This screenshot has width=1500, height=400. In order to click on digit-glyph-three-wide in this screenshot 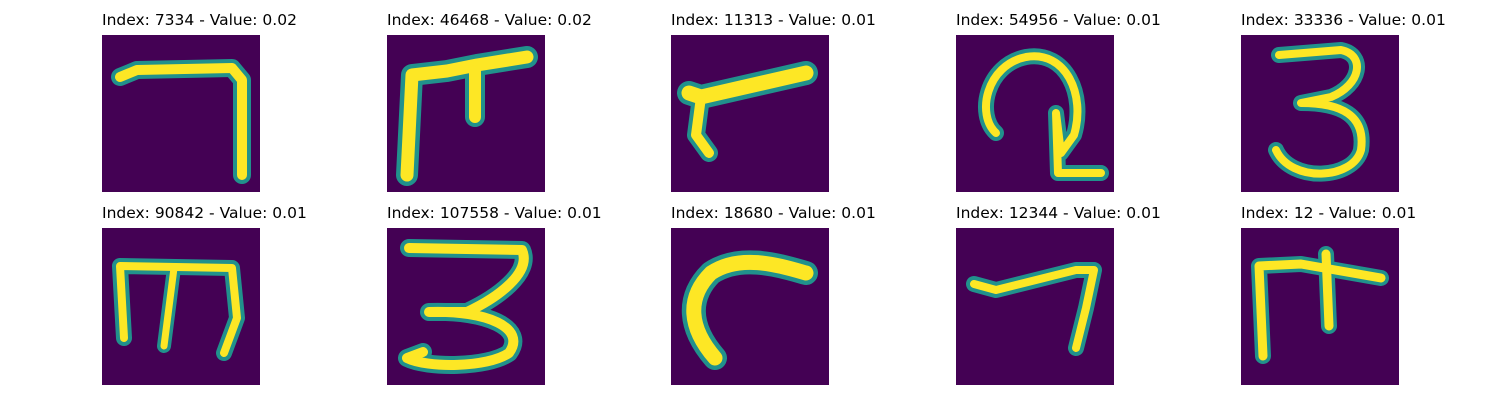, I will do `click(465, 306)`.